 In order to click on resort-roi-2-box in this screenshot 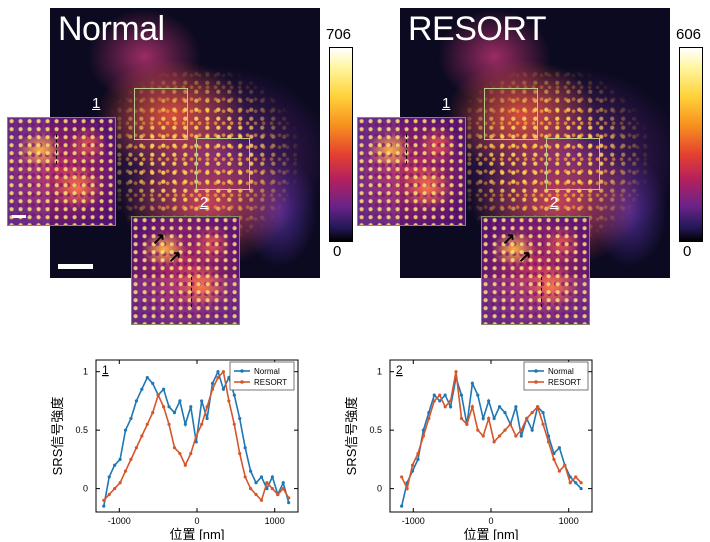, I will do `click(573, 164)`.